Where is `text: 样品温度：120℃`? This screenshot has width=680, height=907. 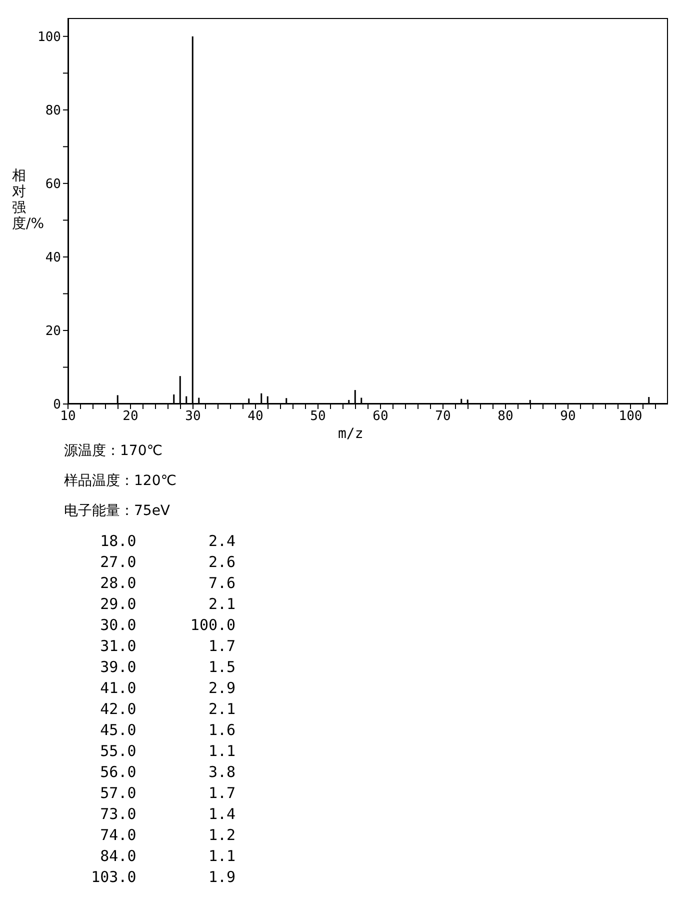 text: 样品温度：120℃ is located at coordinates (121, 481).